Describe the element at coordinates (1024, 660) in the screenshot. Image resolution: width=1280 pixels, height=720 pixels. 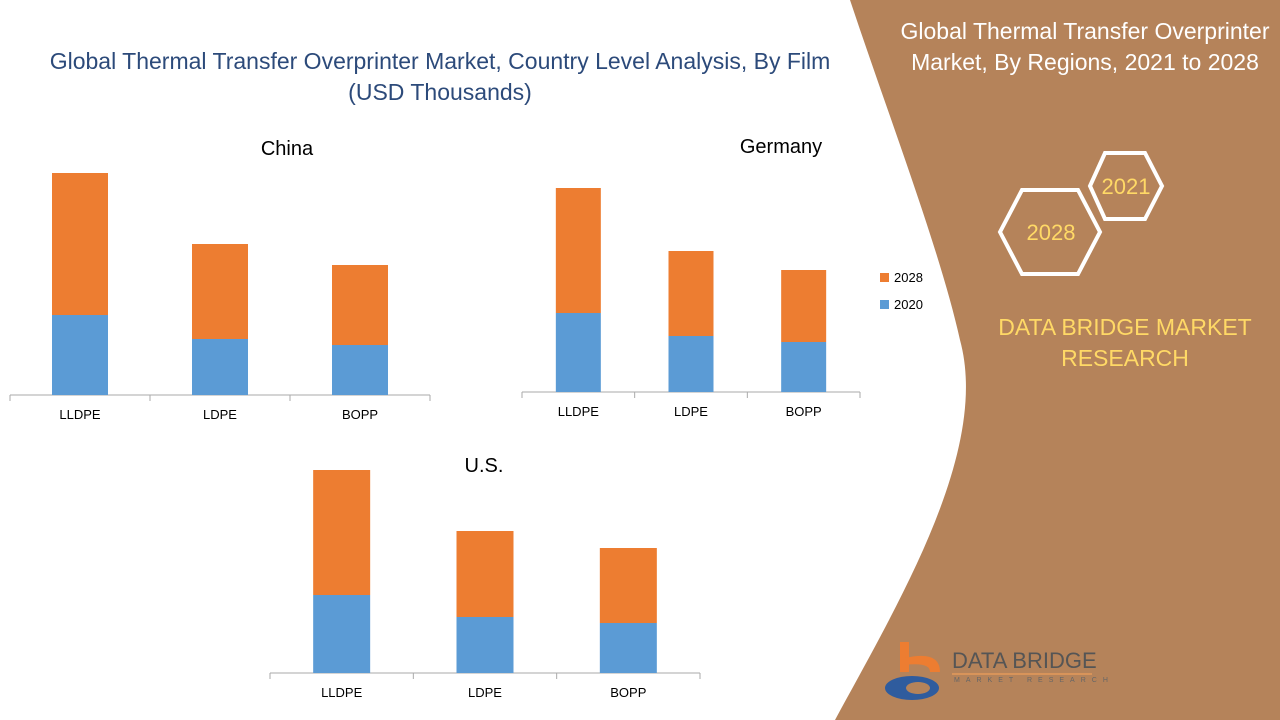
I see `logo-text: DATA BRIDGE` at that location.